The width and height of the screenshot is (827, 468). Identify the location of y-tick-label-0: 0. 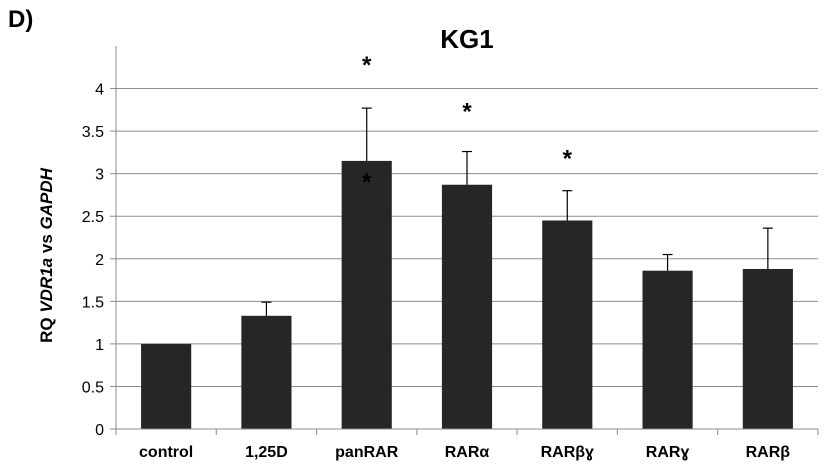
(99, 430).